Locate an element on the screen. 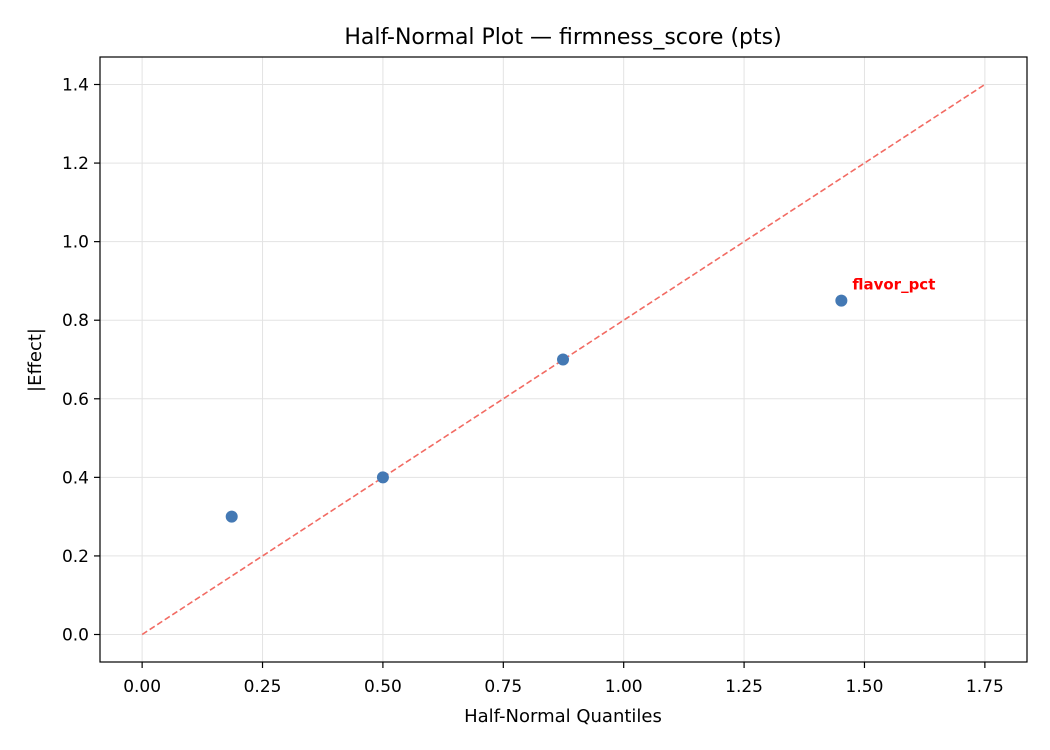 The image size is (1050, 750). x-tick-label-2: 0.50 is located at coordinates (383, 687).